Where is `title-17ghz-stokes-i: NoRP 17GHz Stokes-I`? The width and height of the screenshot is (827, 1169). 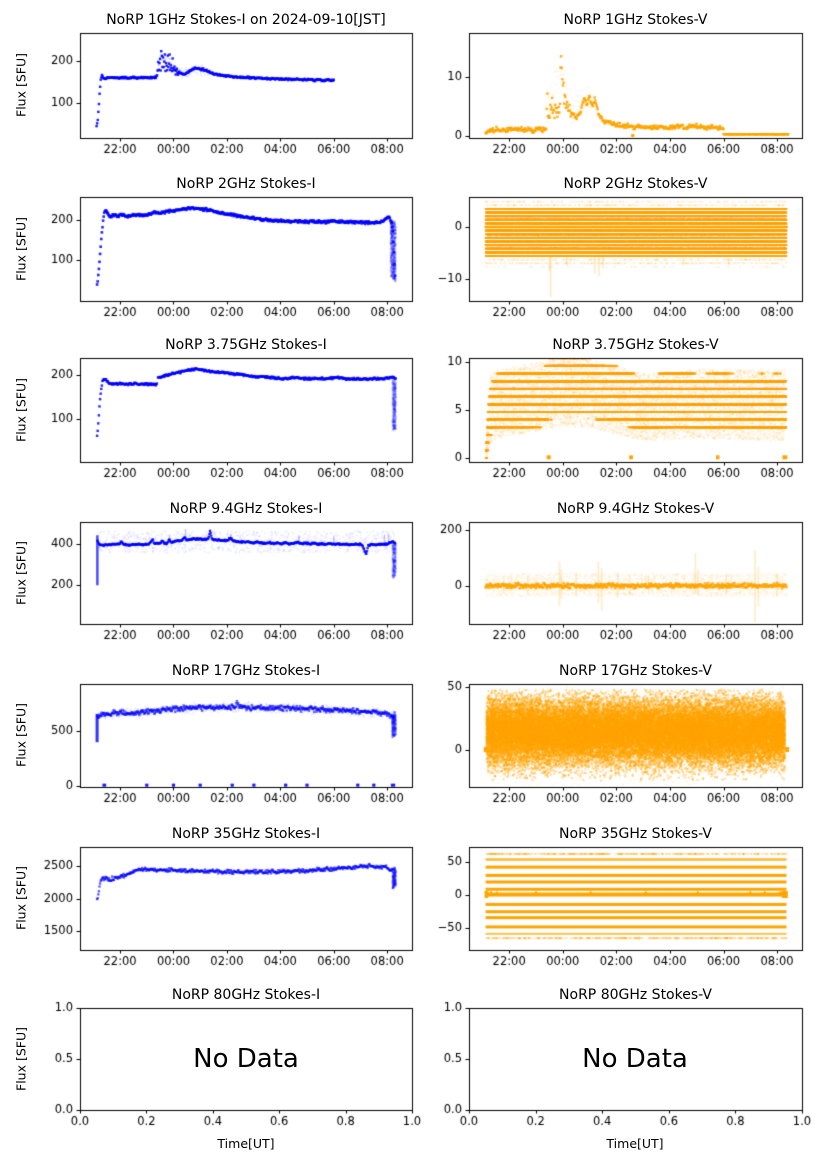 title-17ghz-stokes-i: NoRP 17GHz Stokes-I is located at coordinates (246, 671).